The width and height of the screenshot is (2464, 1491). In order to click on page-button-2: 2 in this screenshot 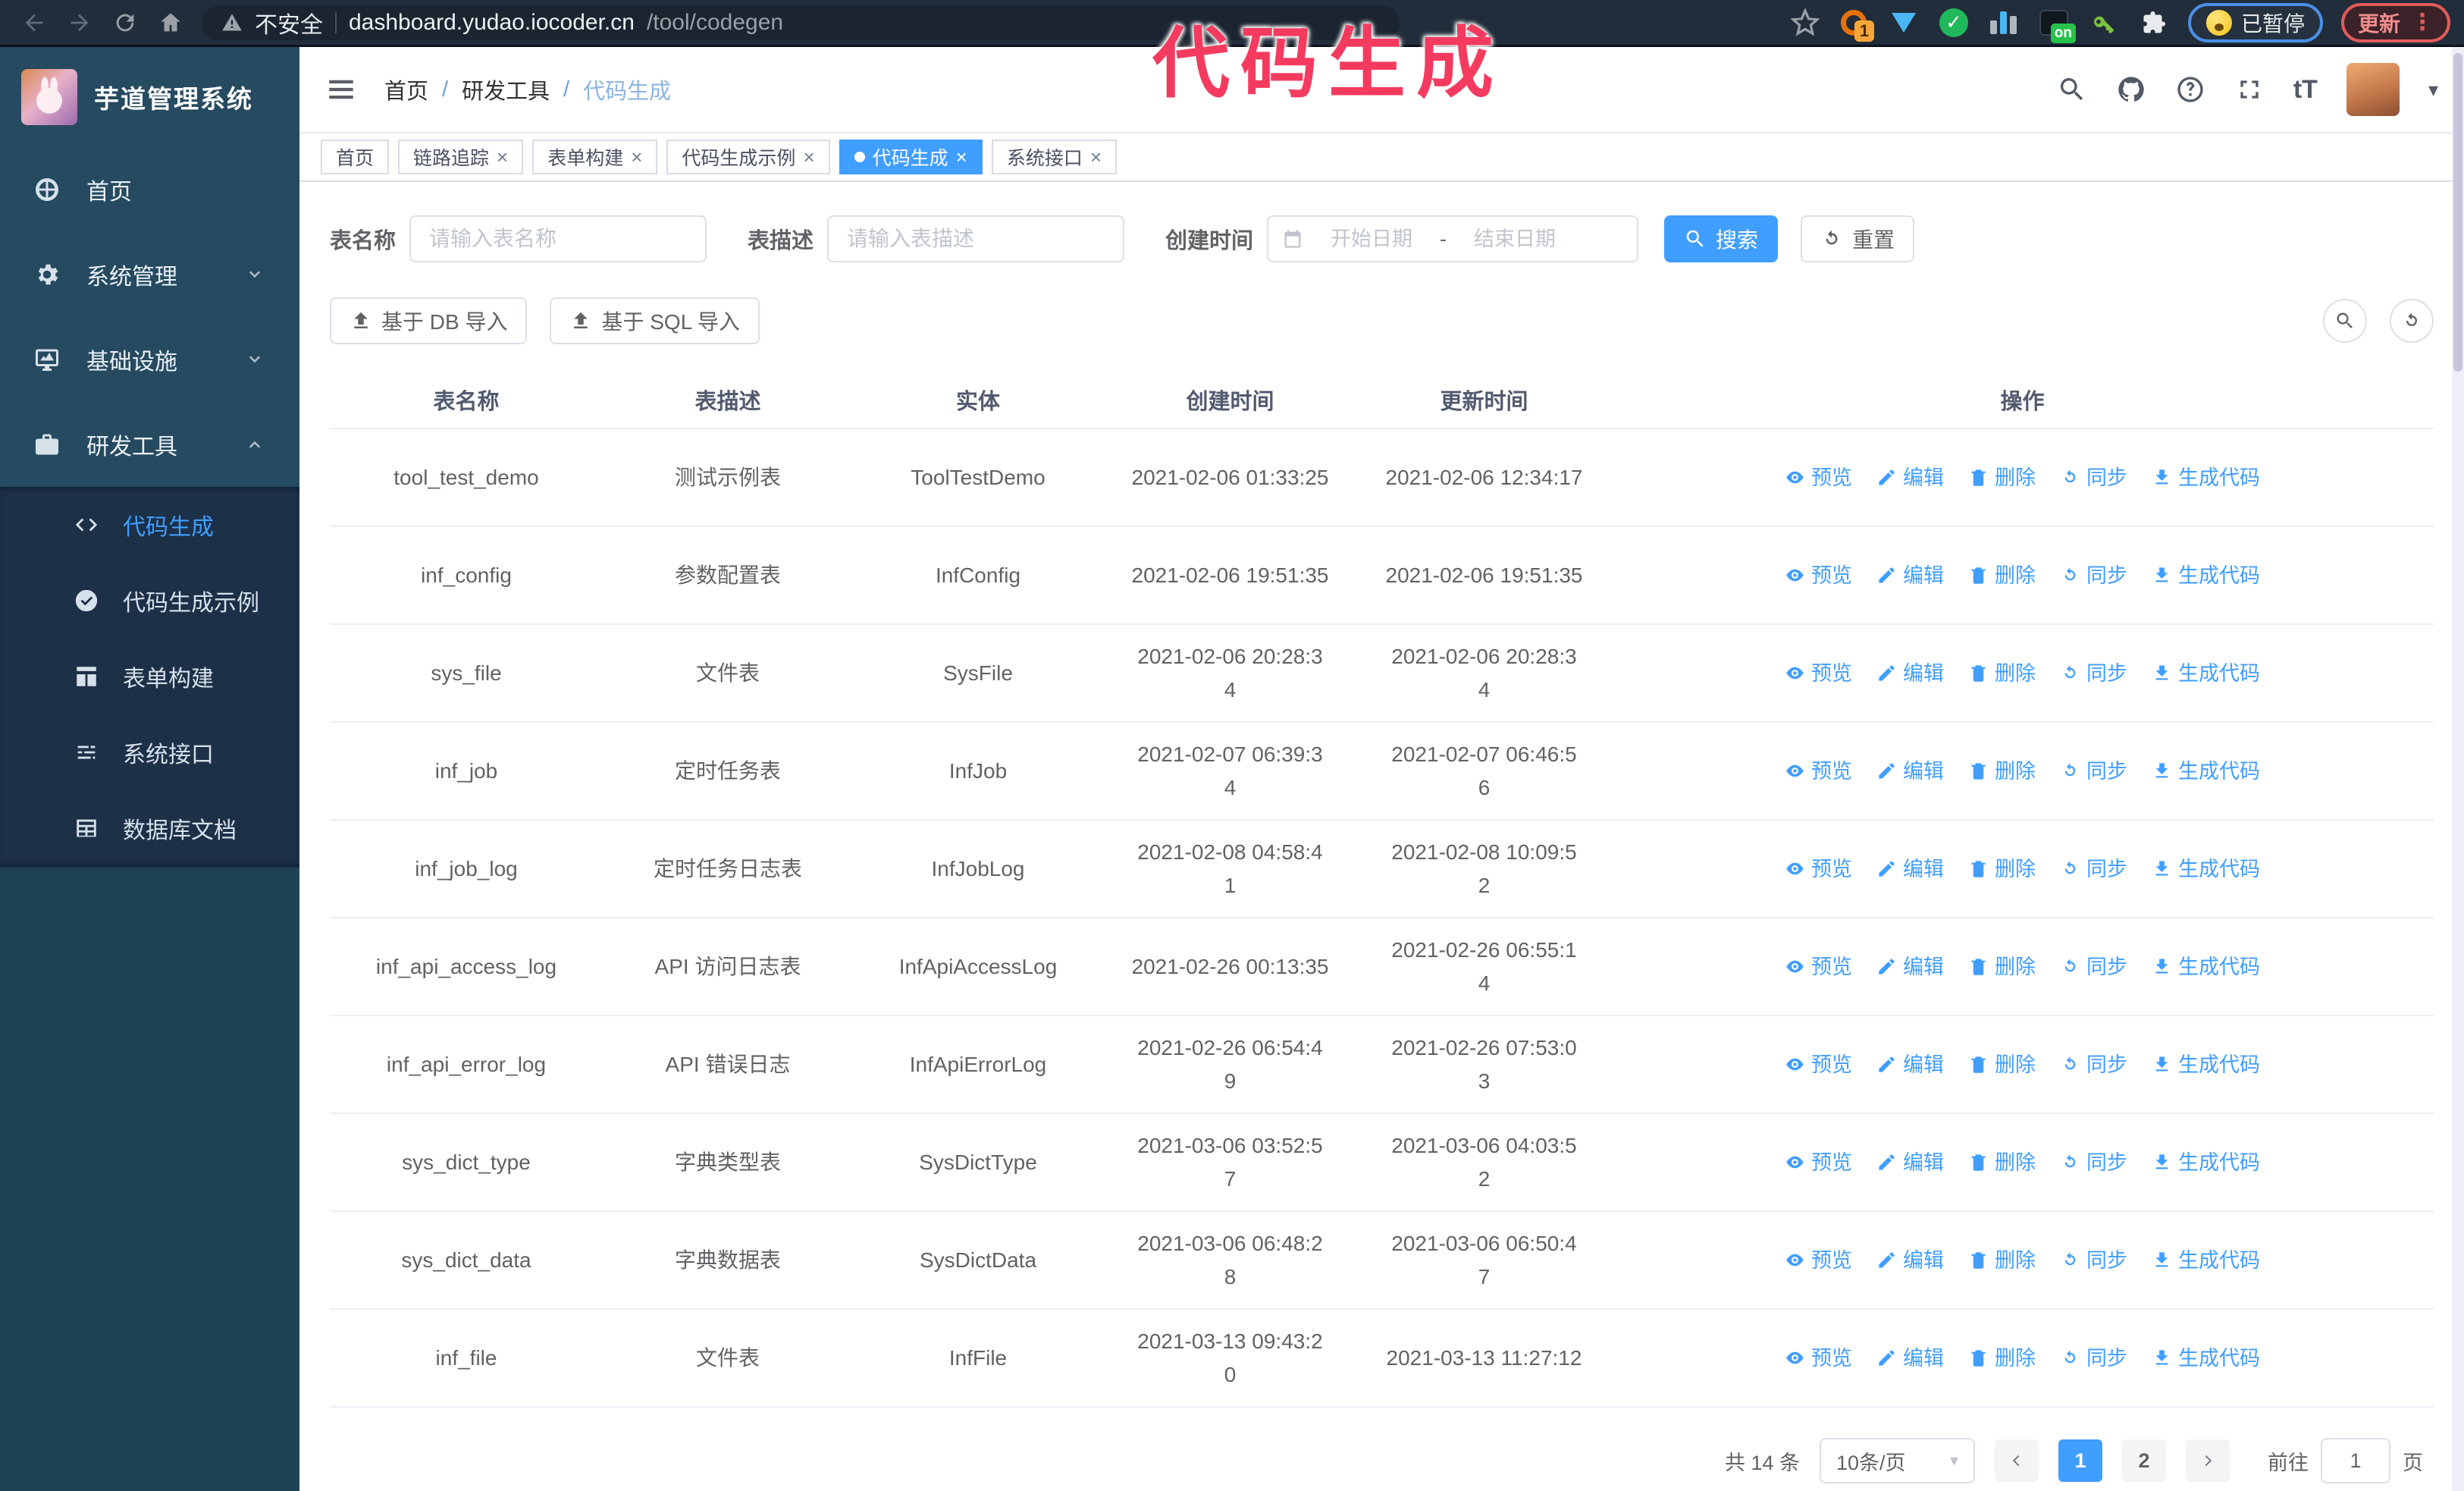, I will do `click(2144, 1460)`.